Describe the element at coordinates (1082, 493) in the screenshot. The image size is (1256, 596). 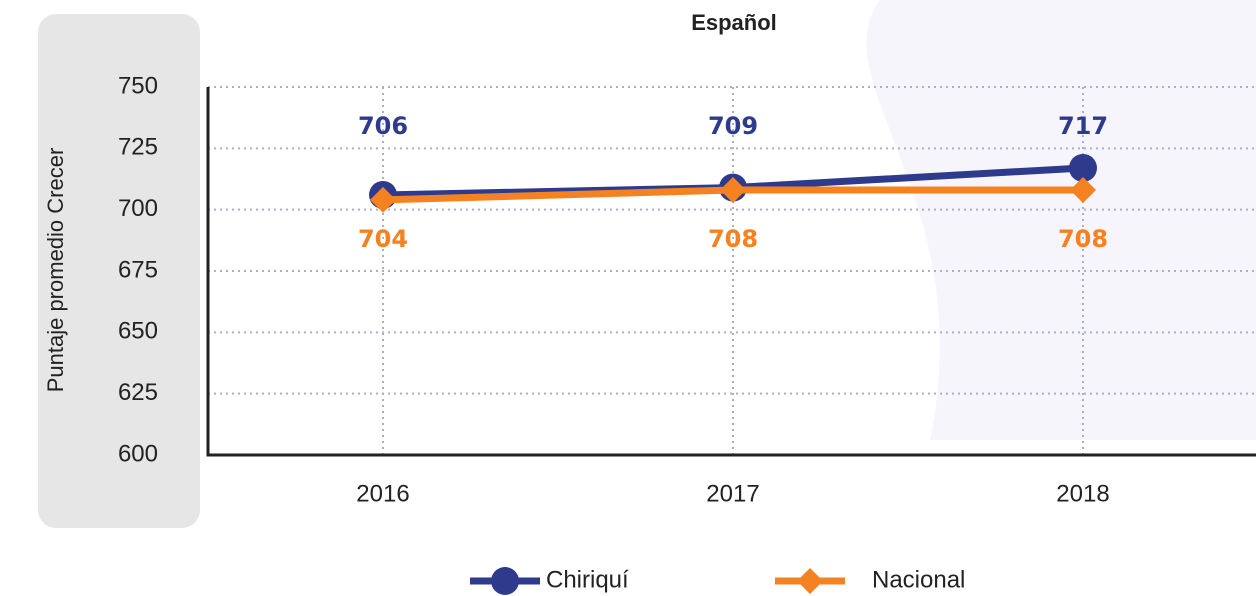
I see `x-tick-label: 2018` at that location.